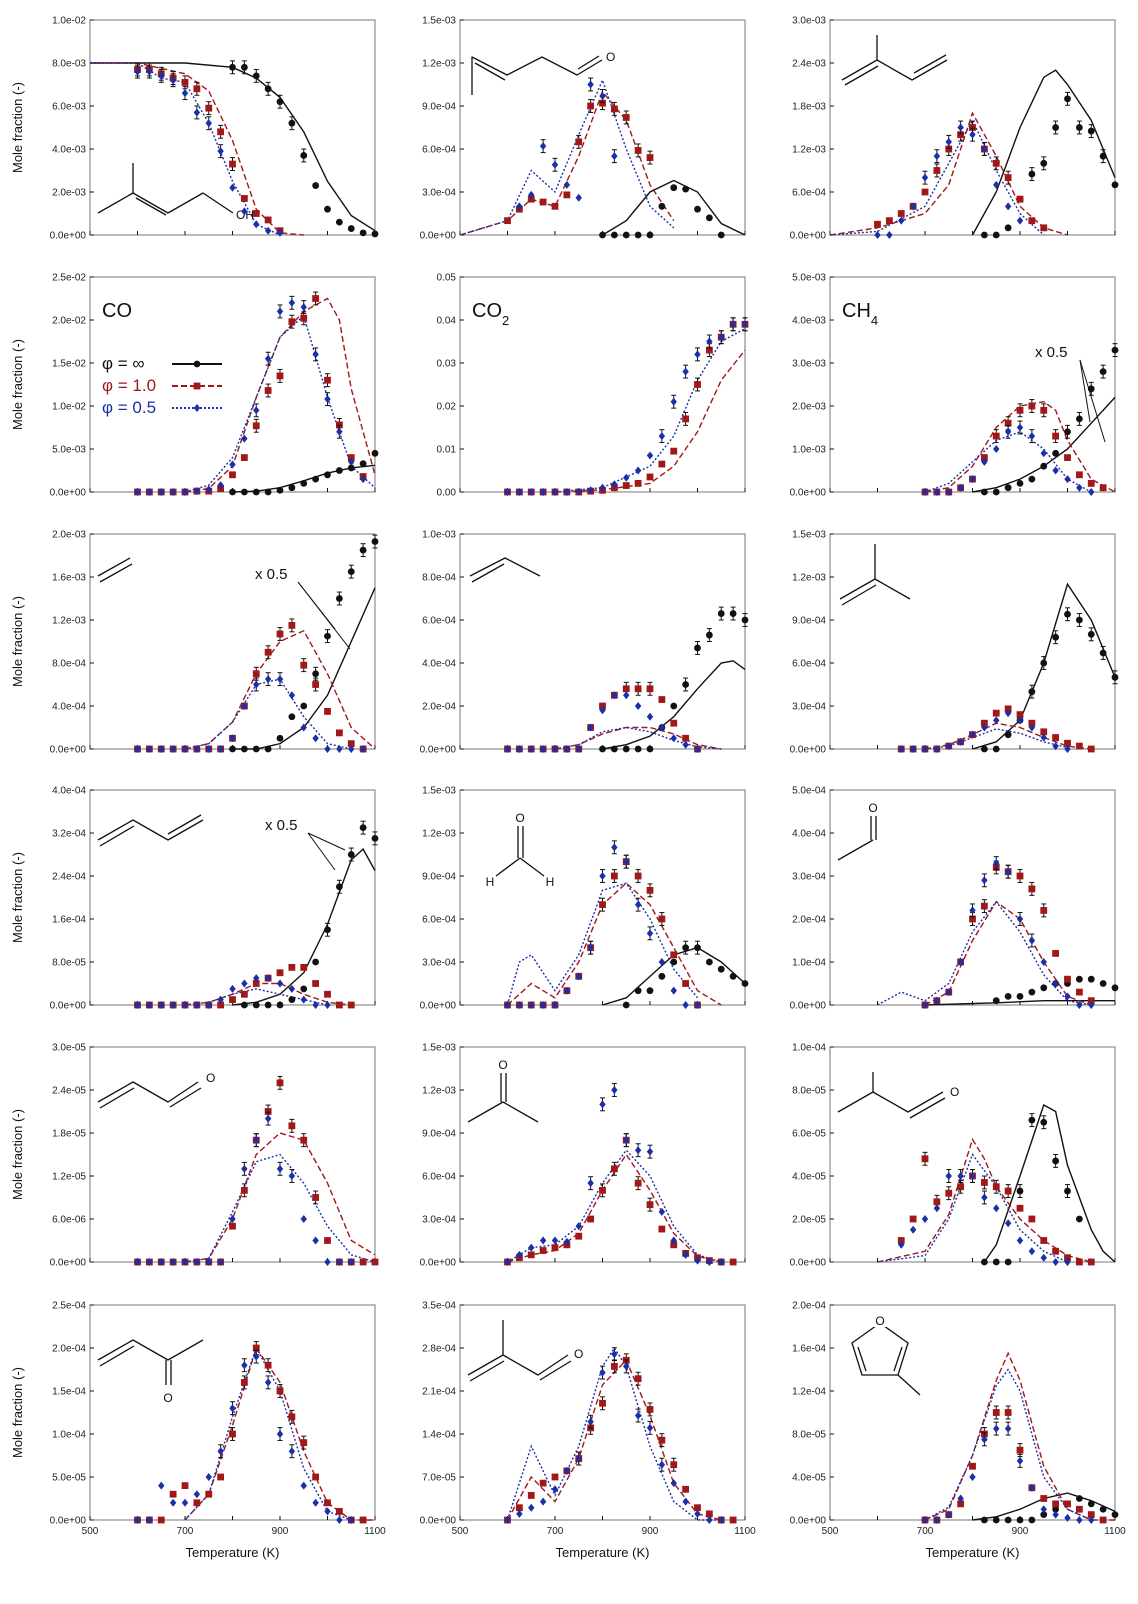 The height and width of the screenshot is (1604, 1138). Describe the element at coordinates (809, 920) in the screenshot. I see `y-tick-label: 2.0e-04` at that location.